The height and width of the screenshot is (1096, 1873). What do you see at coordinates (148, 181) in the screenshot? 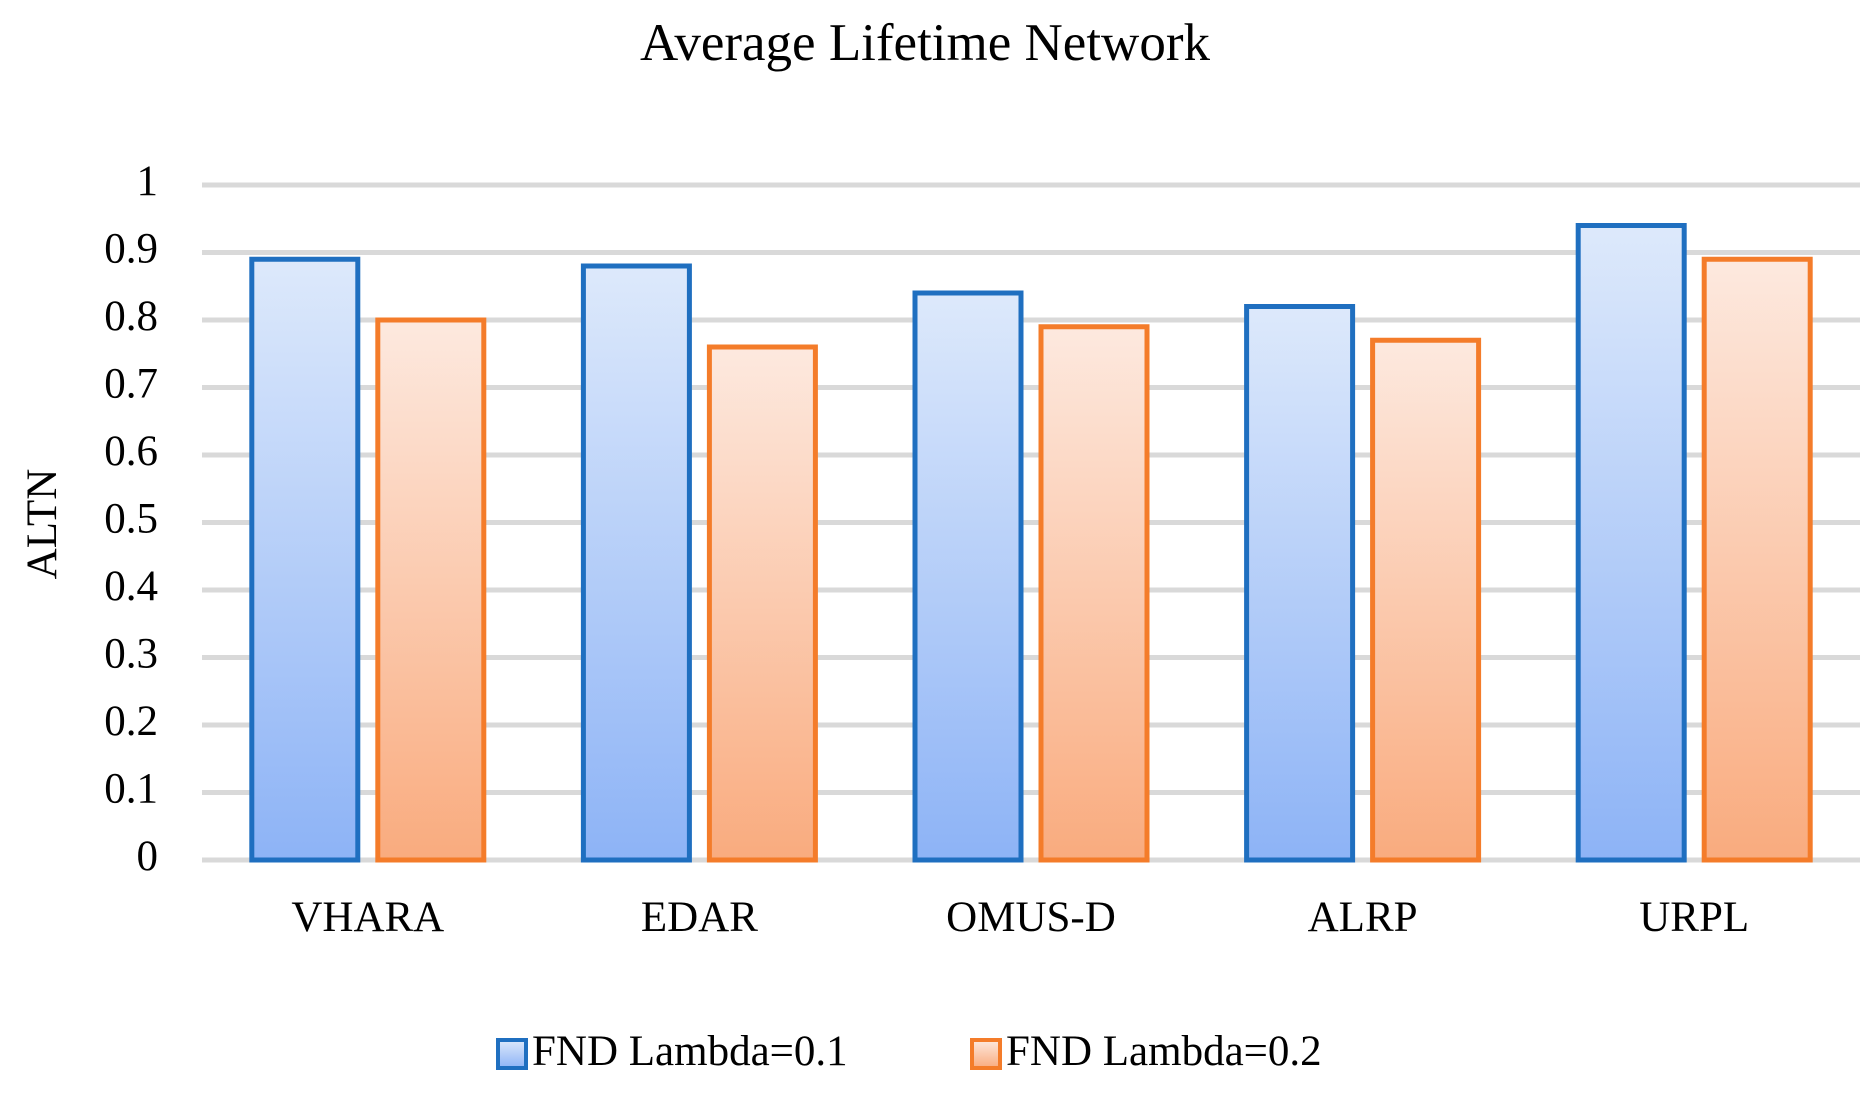
I see `y-tick-label: 1` at bounding box center [148, 181].